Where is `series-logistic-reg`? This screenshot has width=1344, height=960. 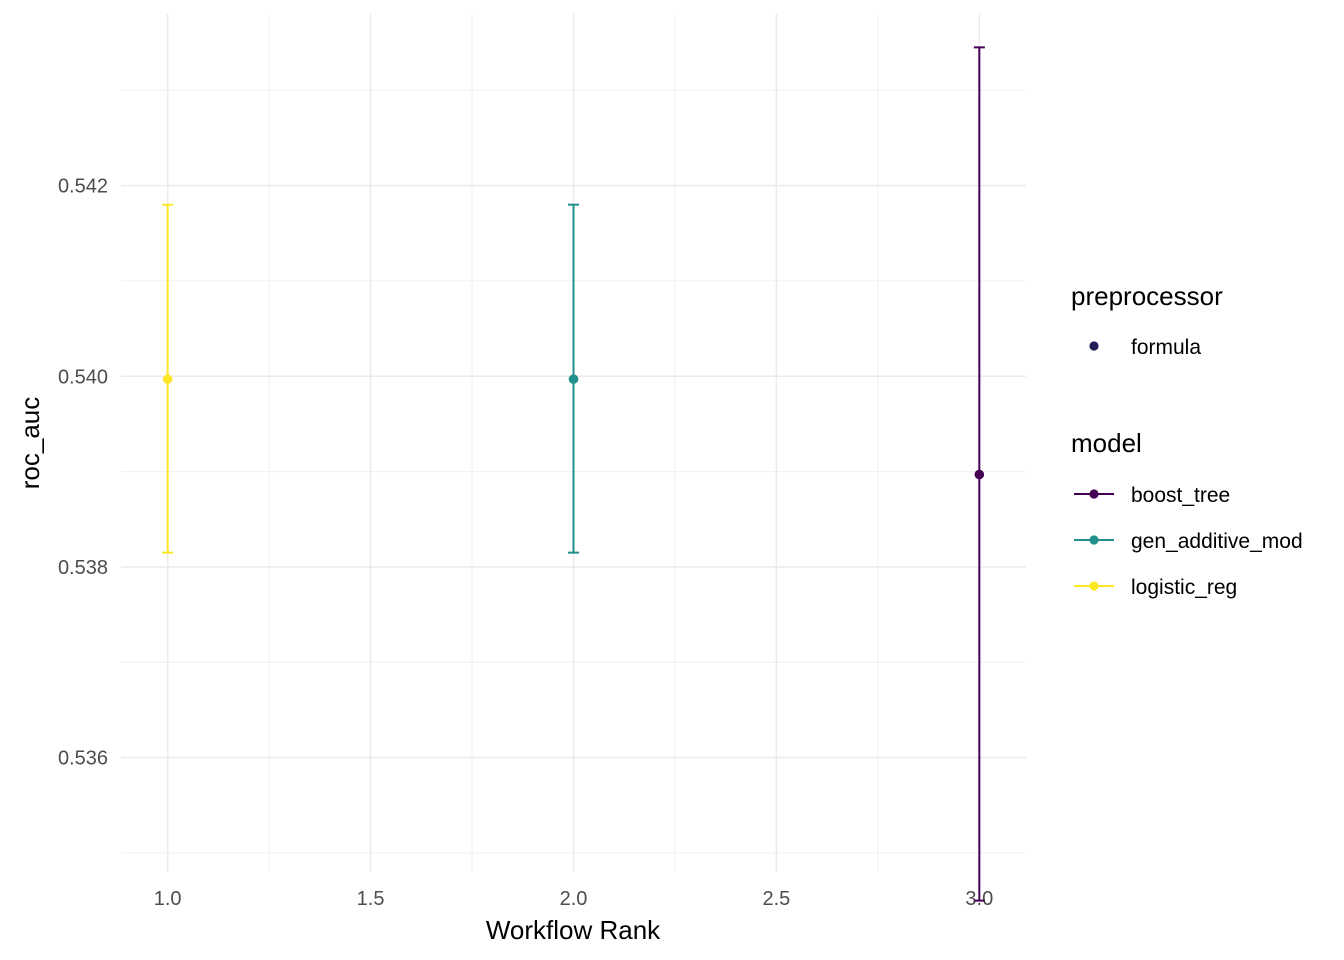
series-logistic-reg is located at coordinates (168, 378).